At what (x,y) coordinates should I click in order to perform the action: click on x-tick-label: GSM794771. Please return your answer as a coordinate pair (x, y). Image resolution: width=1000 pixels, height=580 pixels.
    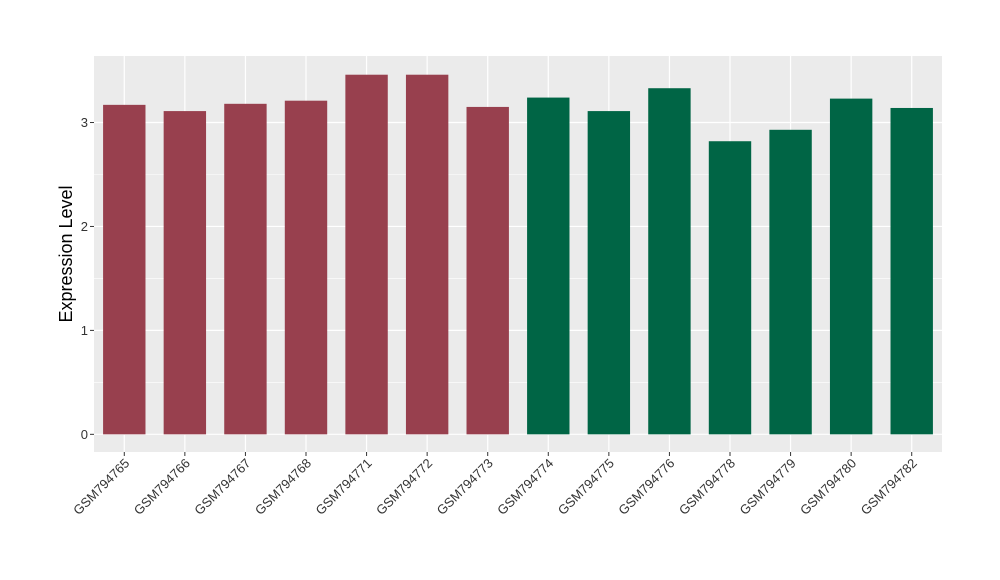
    Looking at the image, I should click on (343, 487).